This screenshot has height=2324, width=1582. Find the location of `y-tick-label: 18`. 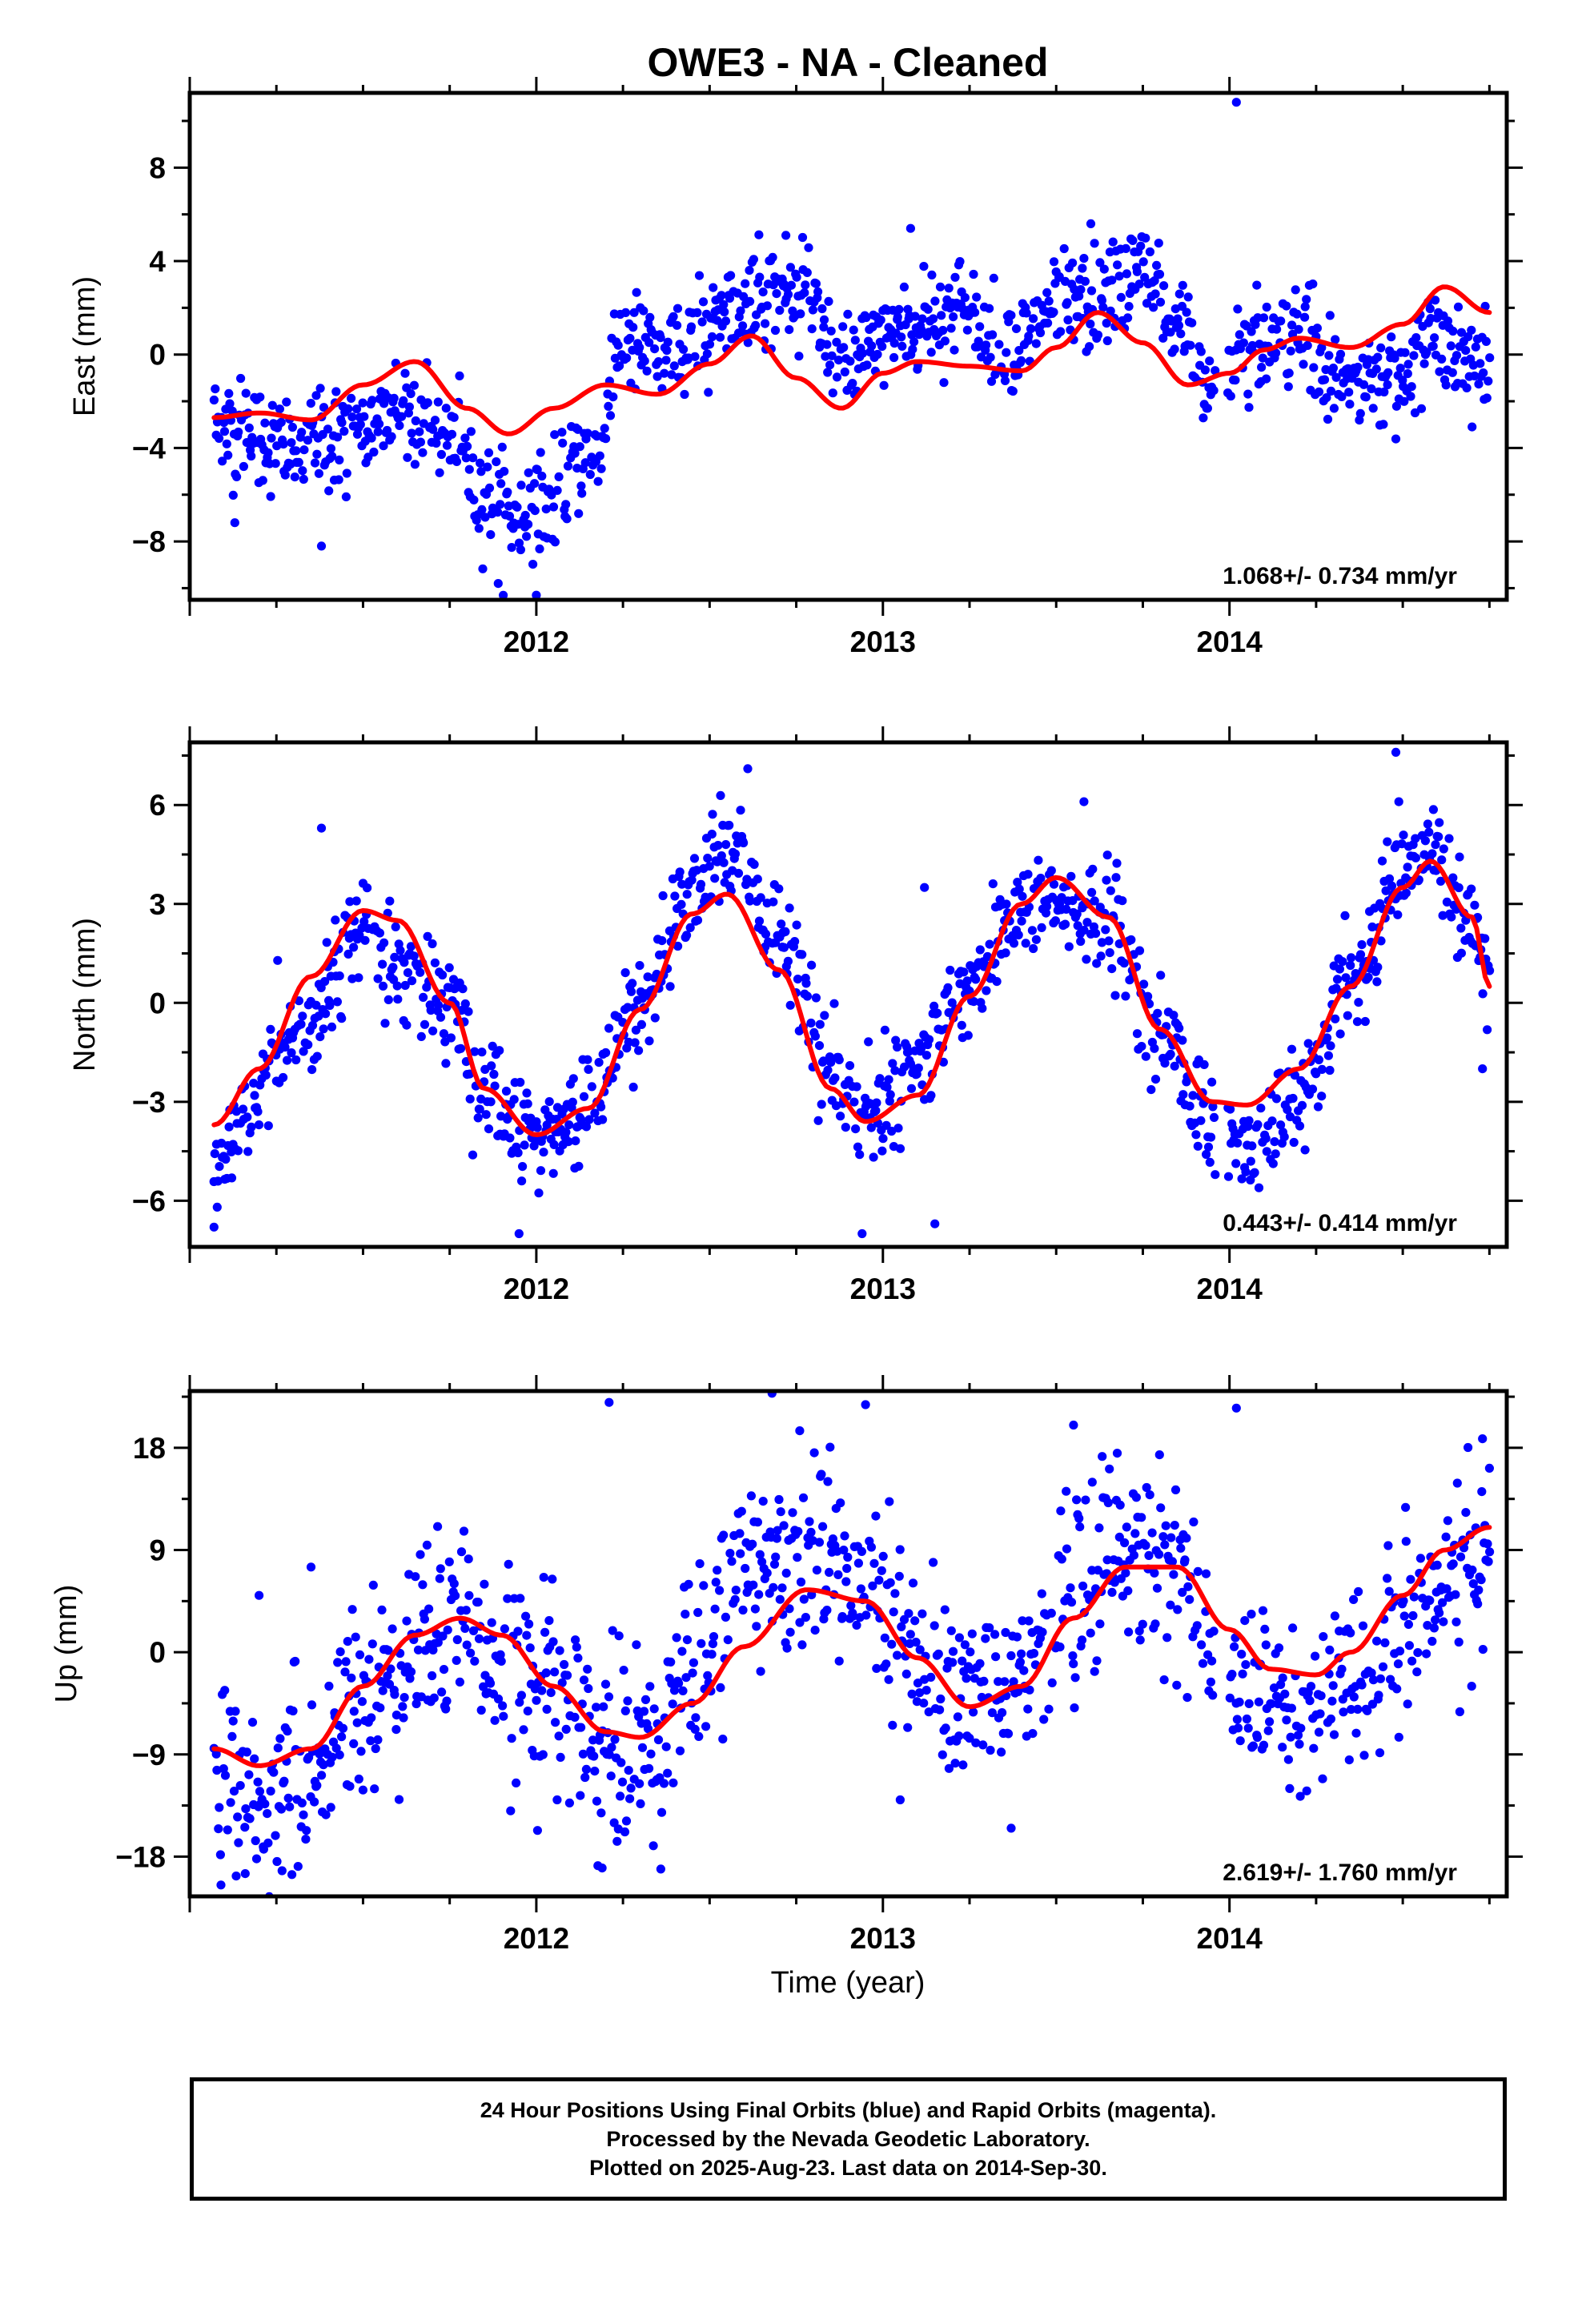

y-tick-label: 18 is located at coordinates (149, 1448).